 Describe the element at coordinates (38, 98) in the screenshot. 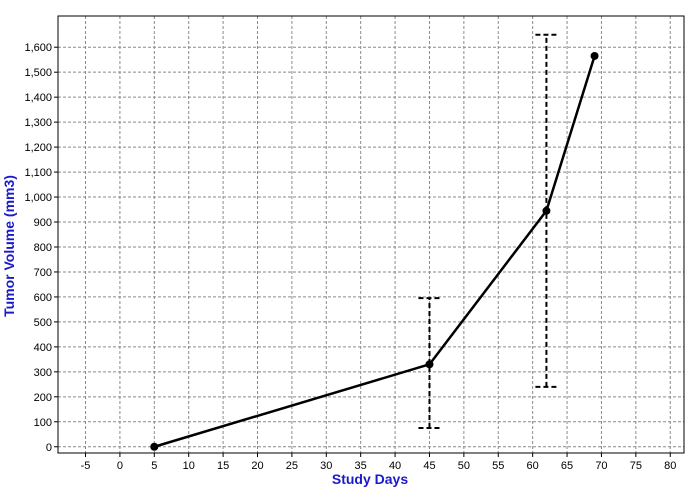

I see `y-tick-label: 1,400` at that location.